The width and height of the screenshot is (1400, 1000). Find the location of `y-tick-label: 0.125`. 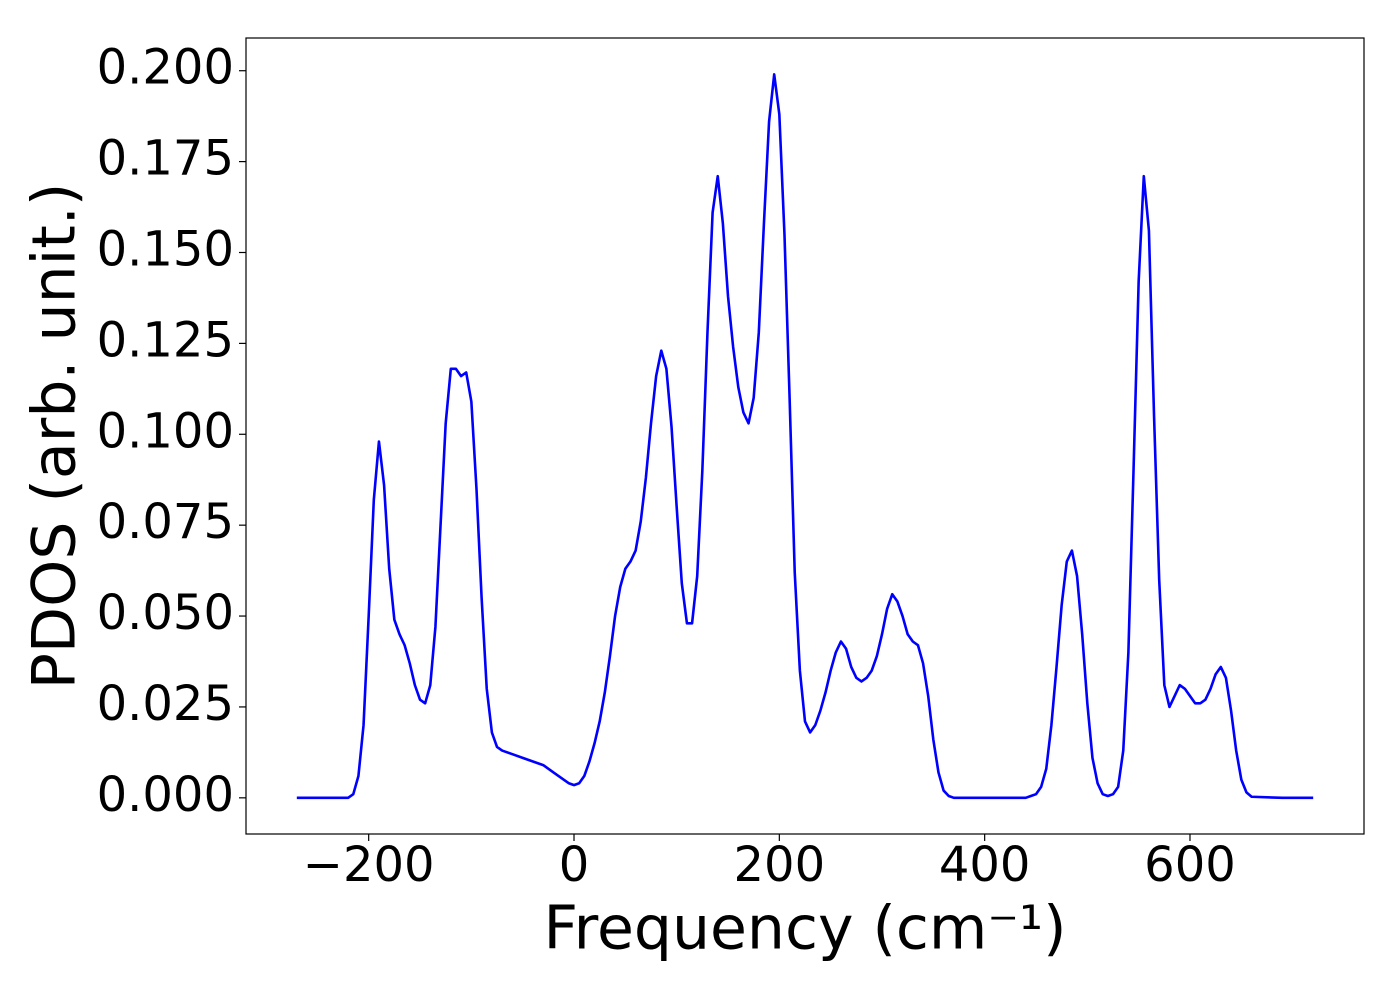

y-tick-label: 0.125 is located at coordinates (165, 340).